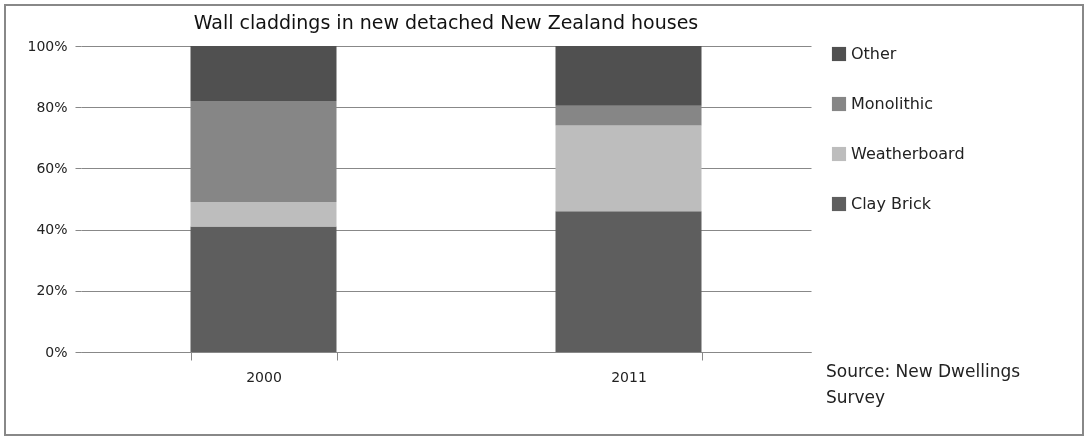 This screenshot has height=445, width=1091. I want to click on y-tick-label: 20%, so click(52, 290).